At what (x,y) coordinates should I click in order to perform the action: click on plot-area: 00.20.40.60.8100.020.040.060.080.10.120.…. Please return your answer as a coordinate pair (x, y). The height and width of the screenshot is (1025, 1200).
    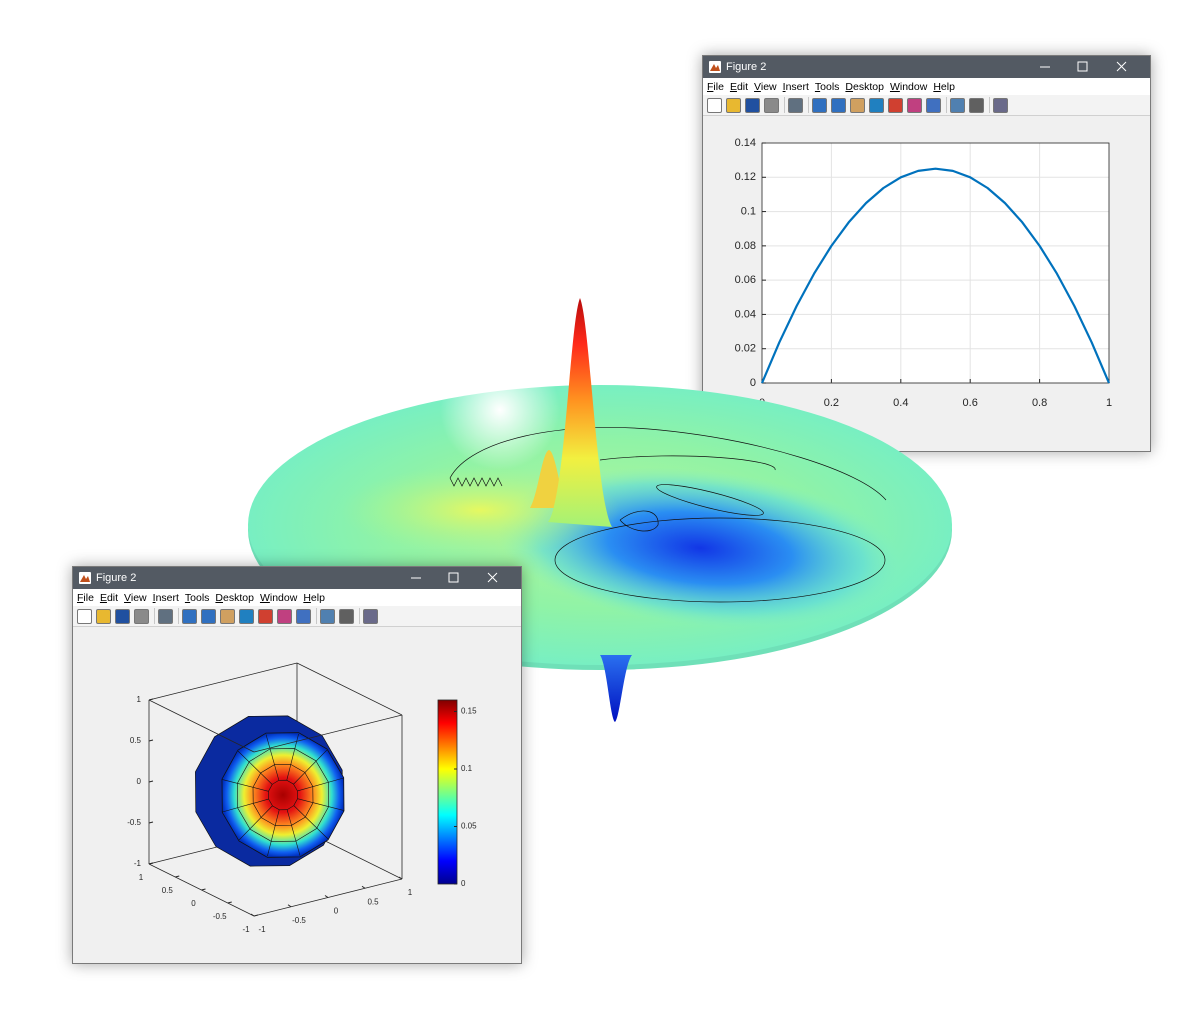
    Looking at the image, I should click on (923, 273).